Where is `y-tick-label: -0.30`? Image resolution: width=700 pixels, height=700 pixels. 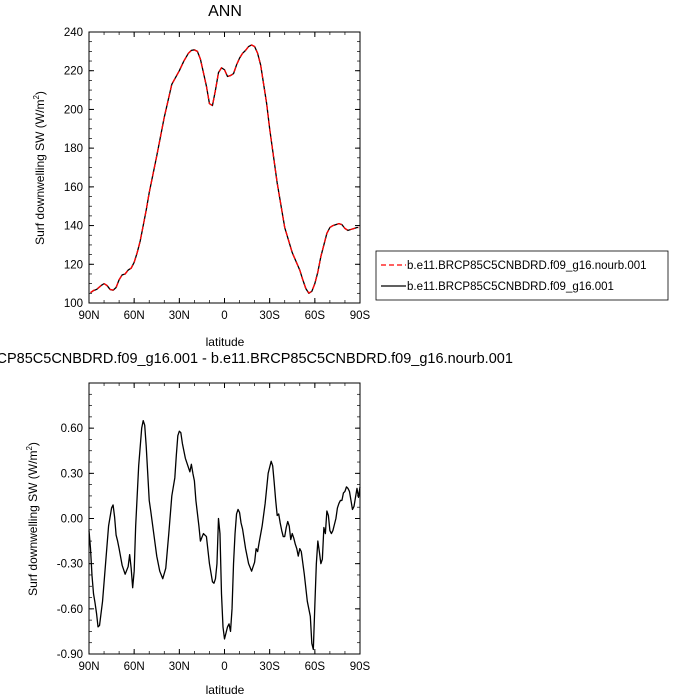
y-tick-label: -0.30 is located at coordinates (70, 565).